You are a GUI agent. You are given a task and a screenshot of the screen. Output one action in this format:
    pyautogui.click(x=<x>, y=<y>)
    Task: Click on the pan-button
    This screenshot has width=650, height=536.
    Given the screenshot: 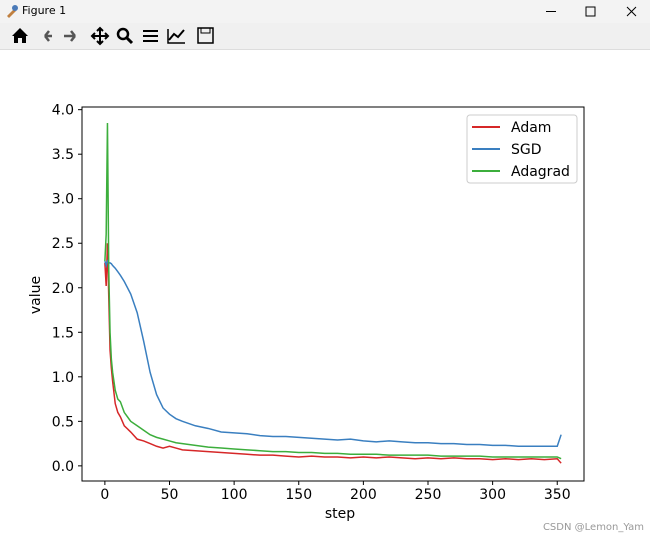 What is the action you would take?
    pyautogui.click(x=100, y=36)
    